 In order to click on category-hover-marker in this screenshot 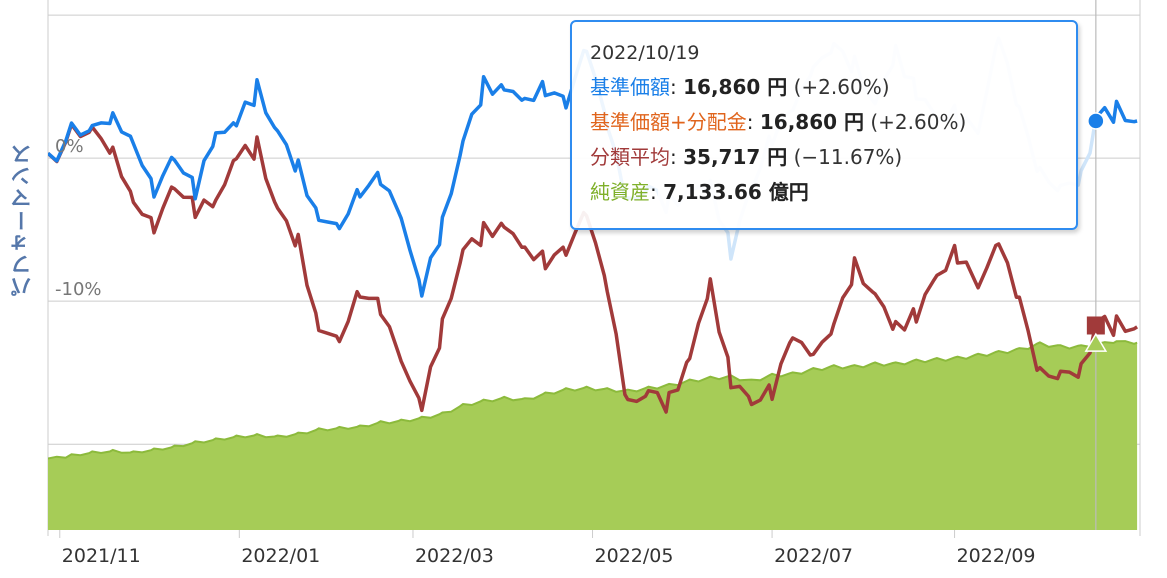, I will do `click(1095, 325)`.